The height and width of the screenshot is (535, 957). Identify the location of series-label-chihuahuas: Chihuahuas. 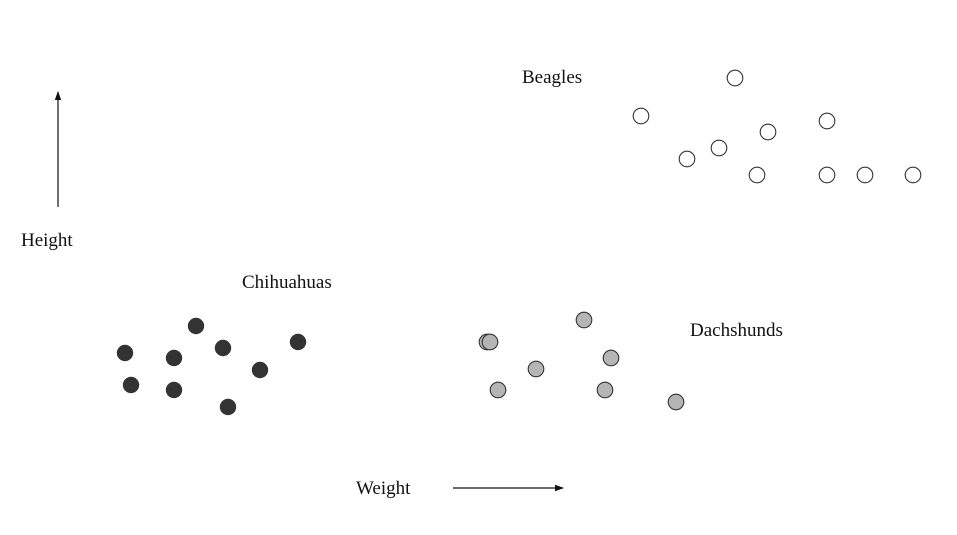
(287, 282).